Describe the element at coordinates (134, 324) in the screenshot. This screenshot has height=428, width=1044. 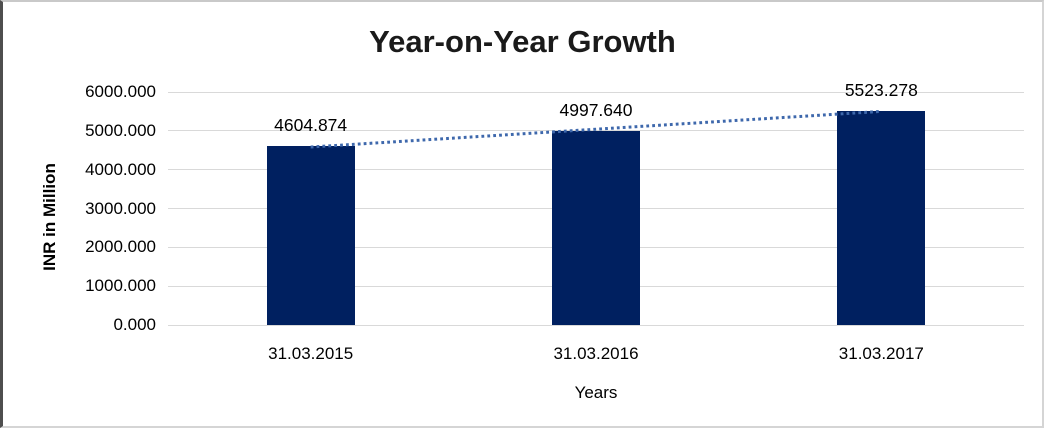
I see `y-tick-label: 0.000` at that location.